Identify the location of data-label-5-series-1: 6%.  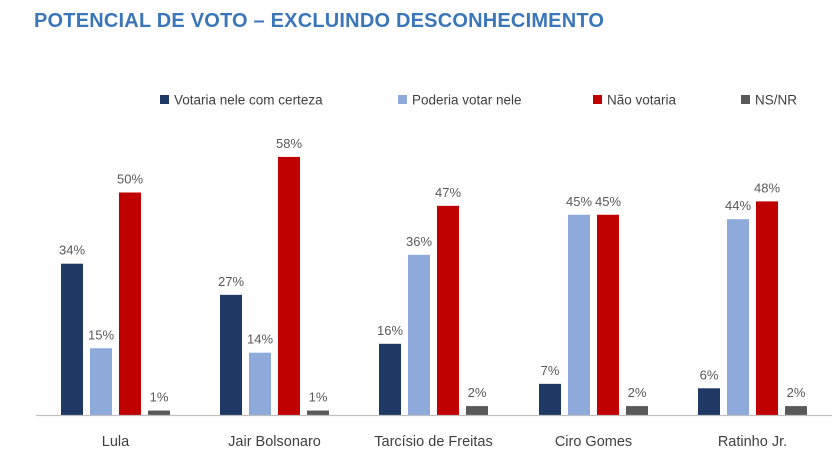
(709, 374).